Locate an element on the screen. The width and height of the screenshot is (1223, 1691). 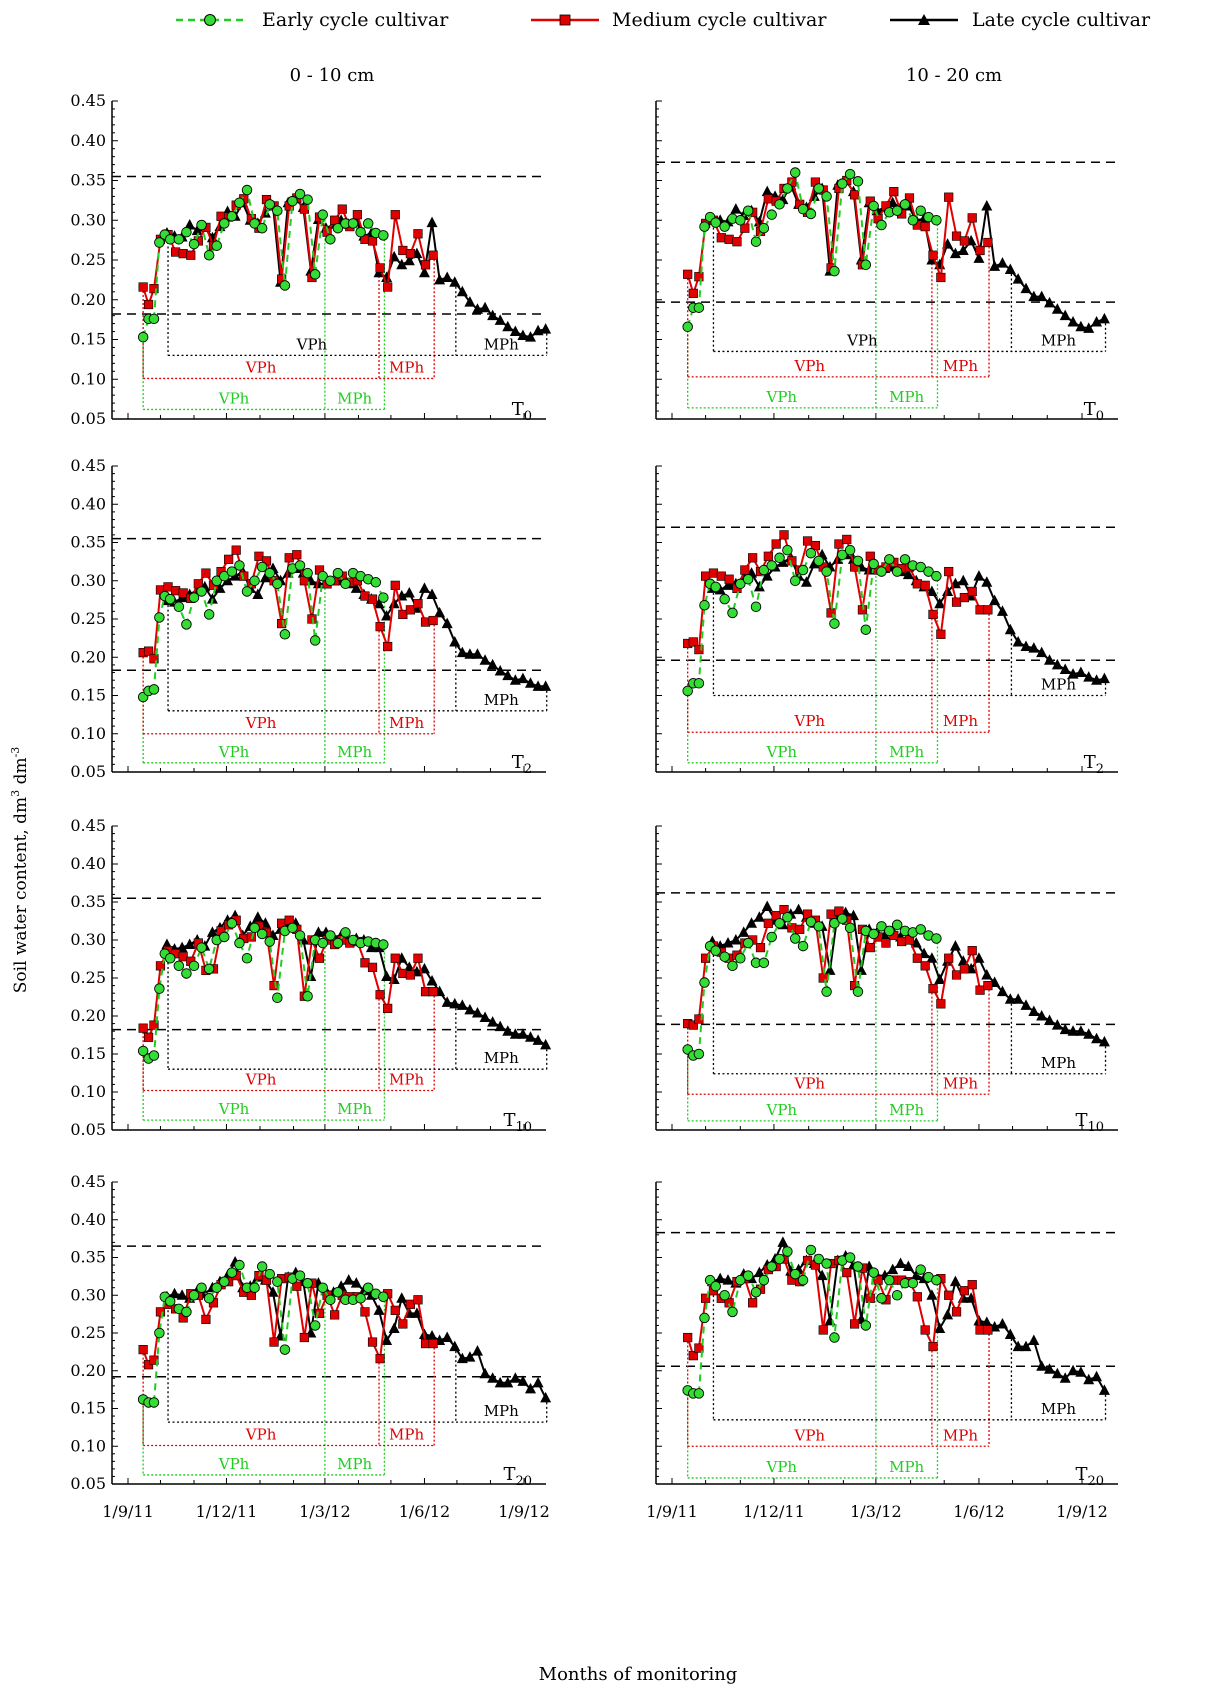
series-line is located at coordinates (263, 1333).